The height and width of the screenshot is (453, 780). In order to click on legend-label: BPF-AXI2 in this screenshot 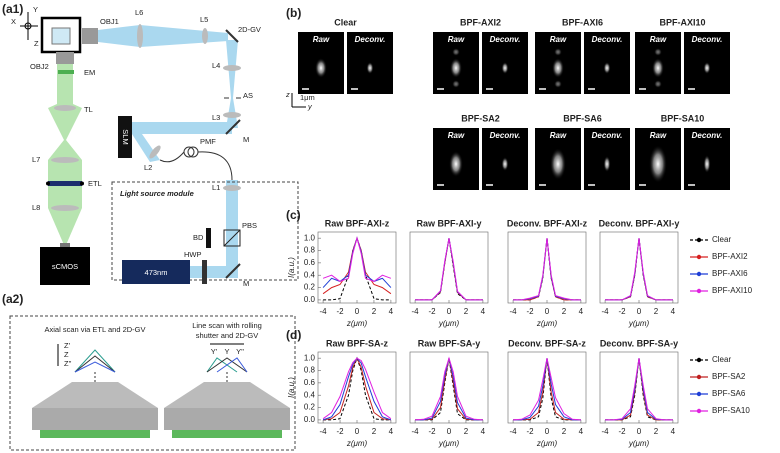, I will do `click(730, 256)`.